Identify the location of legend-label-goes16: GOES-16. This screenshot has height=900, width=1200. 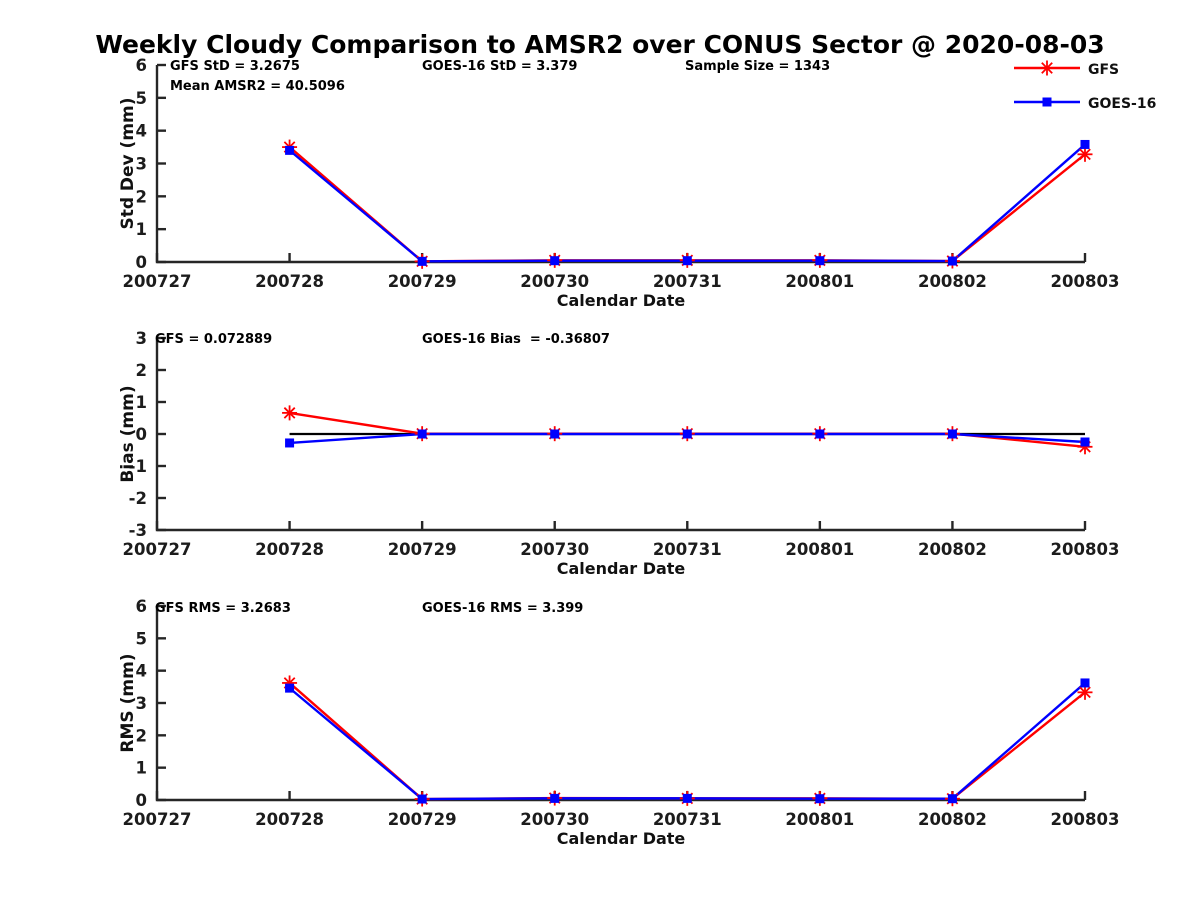
(1122, 104).